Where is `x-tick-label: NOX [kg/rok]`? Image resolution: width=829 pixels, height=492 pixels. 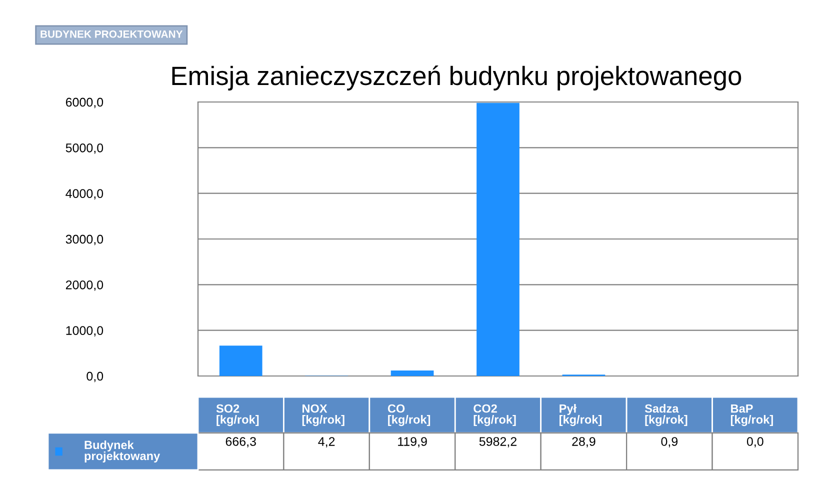 x-tick-label: NOX [kg/rok] is located at coordinates (323, 415).